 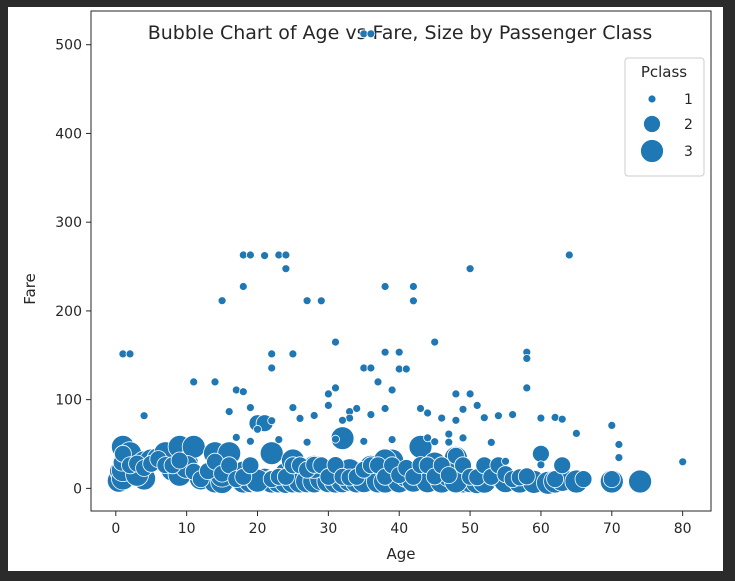 I want to click on legend-entries: 1 2 3, so click(x=666, y=127).